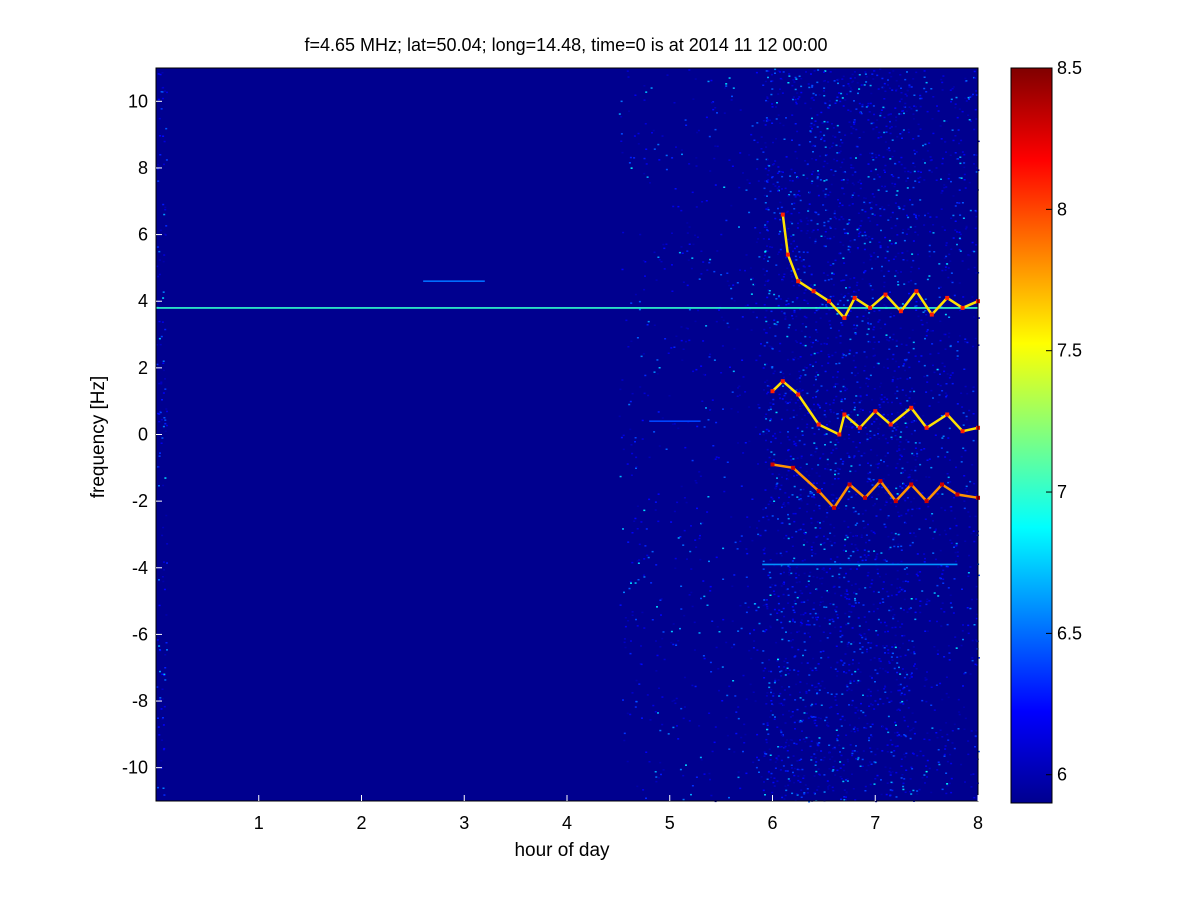  I want to click on colorbar-tick-label: 7, so click(1062, 492).